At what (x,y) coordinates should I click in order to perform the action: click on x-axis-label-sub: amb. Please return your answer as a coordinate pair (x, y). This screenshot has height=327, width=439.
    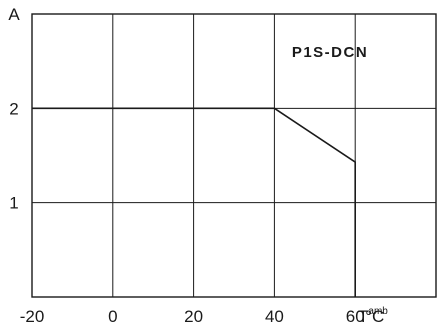
    Looking at the image, I should click on (378, 311).